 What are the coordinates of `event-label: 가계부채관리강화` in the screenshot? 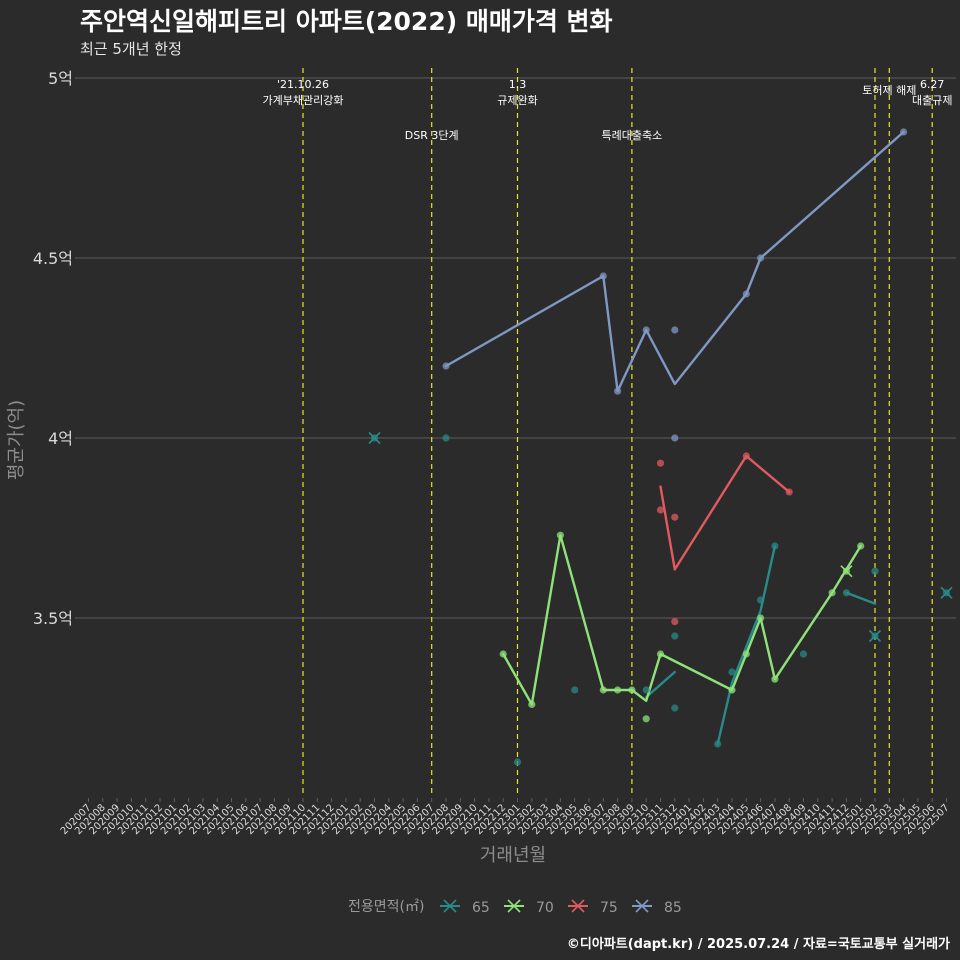 It's located at (303, 100).